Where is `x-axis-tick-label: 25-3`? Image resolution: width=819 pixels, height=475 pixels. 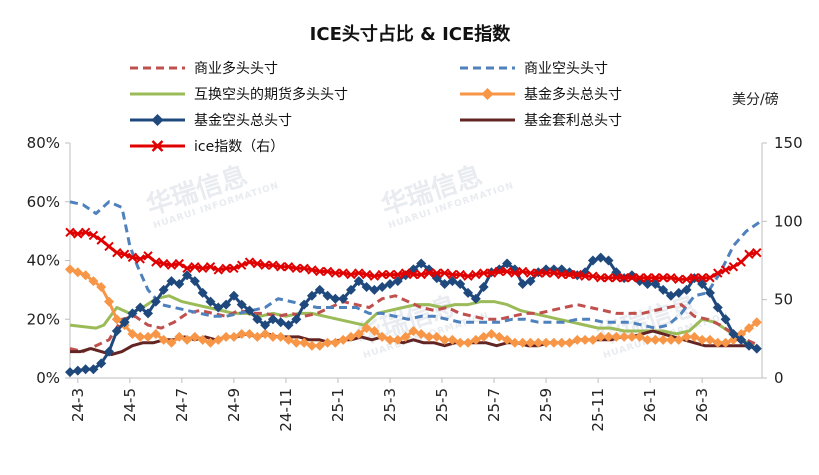 x-axis-tick-label: 25-3 is located at coordinates (390, 405).